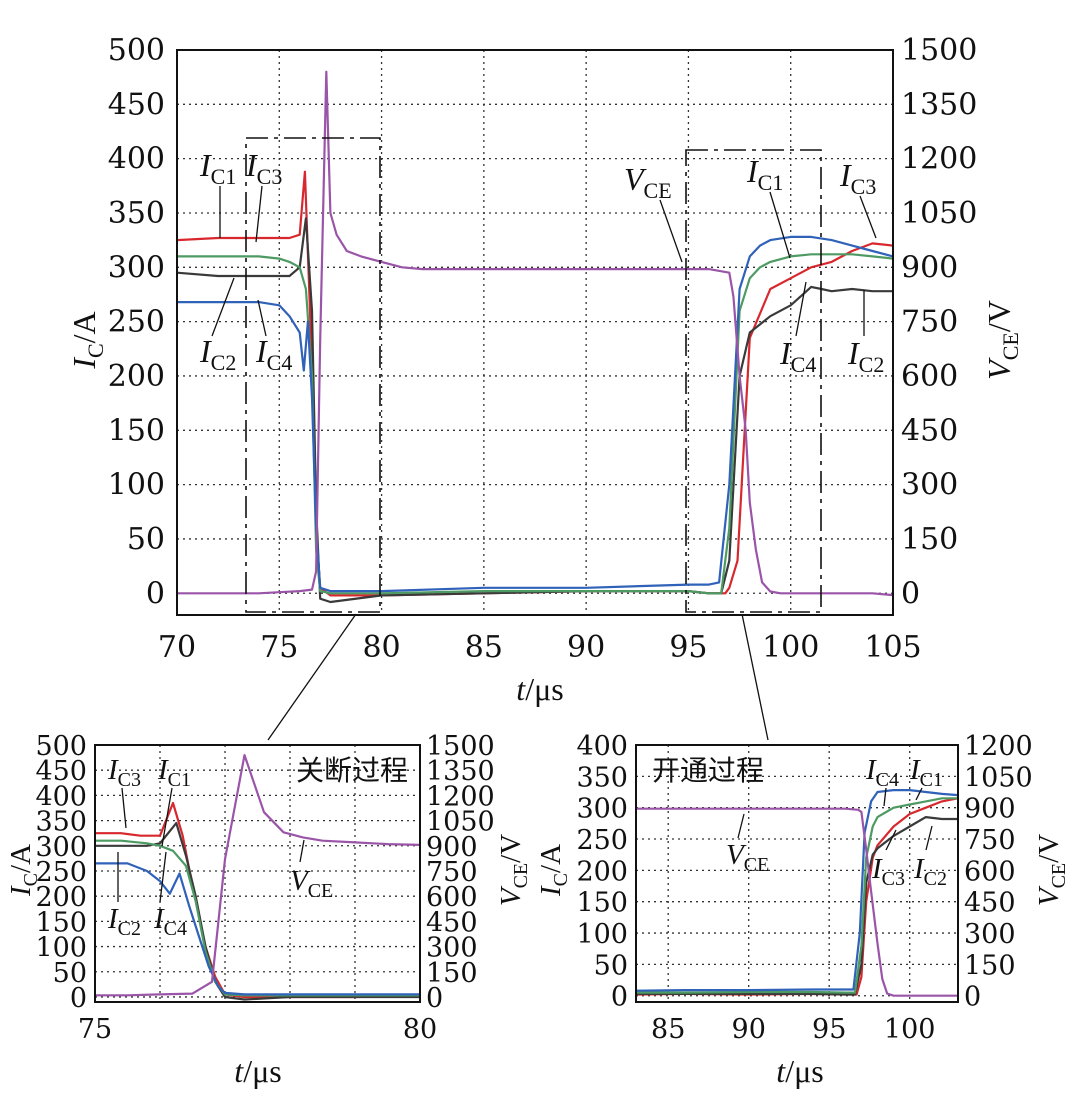 This screenshot has width=1072, height=1113. Describe the element at coordinates (939, 50) in the screenshot. I see `main-ytick-right-label: 1500` at that location.